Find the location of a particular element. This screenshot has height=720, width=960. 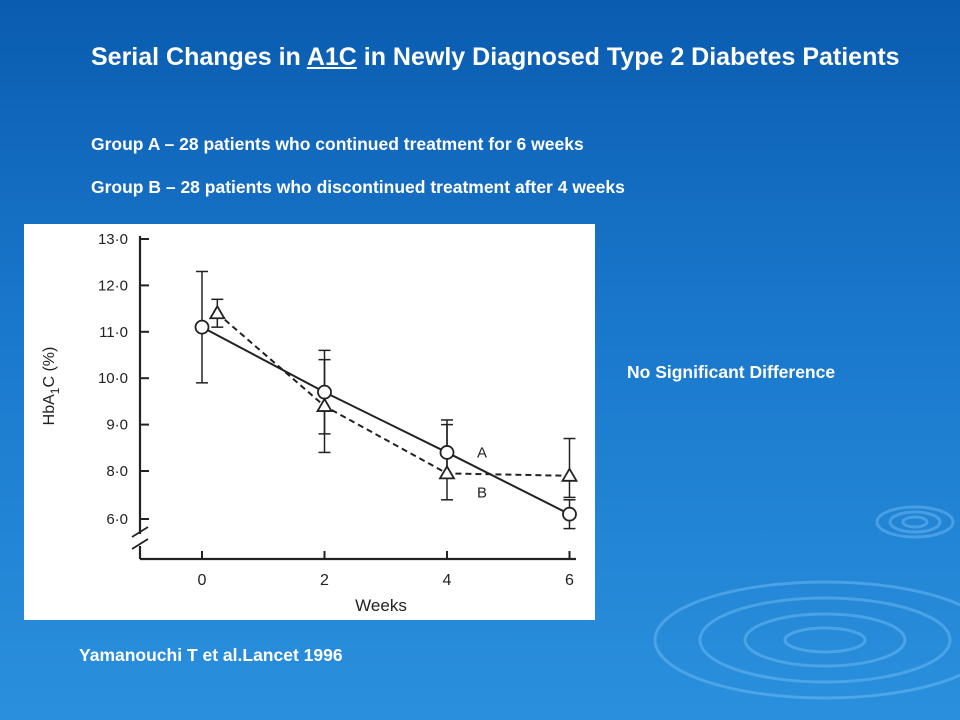

citation: Yamanouchi T et al.Lancet 1996 is located at coordinates (211, 655).